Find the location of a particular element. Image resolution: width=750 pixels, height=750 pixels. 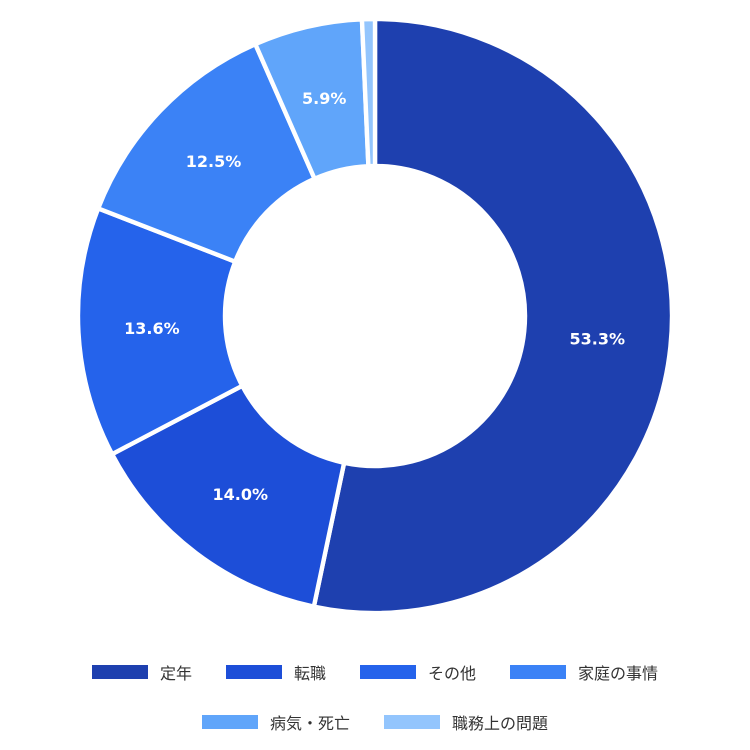

legend-row-1: 定年 転職 その他 家庭の事情 is located at coordinates (375, 672).